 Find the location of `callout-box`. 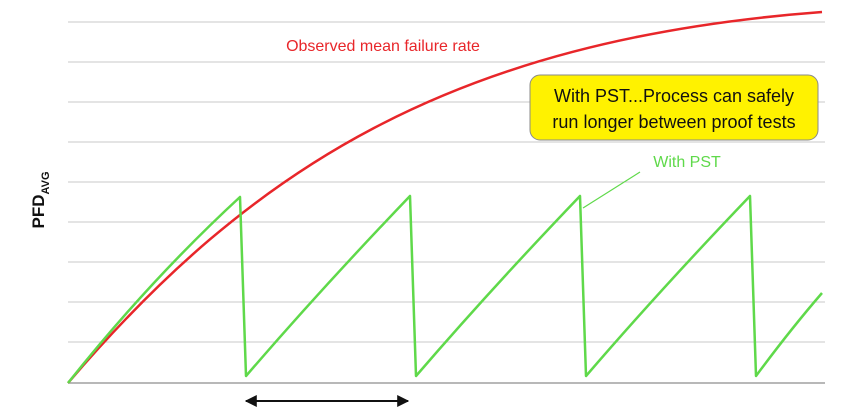

callout-box is located at coordinates (674, 107).